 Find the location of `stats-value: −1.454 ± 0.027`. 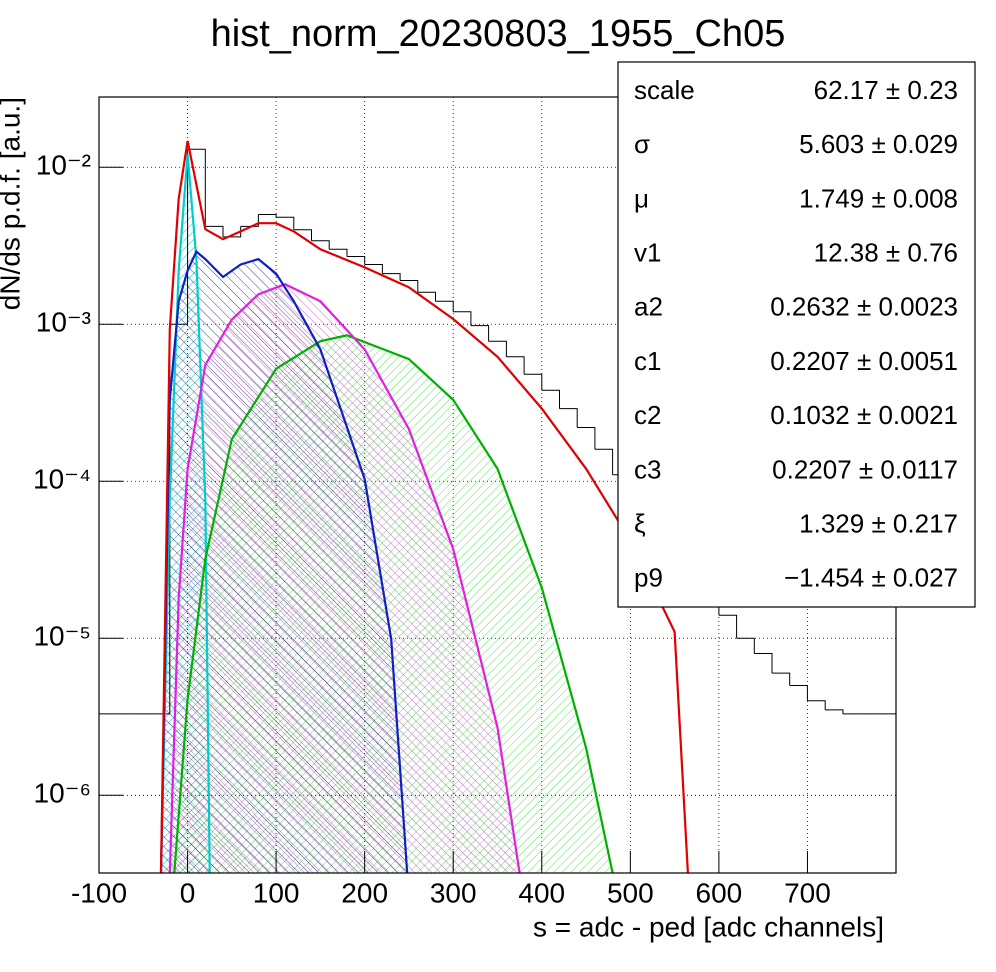

stats-value: −1.454 ± 0.027 is located at coordinates (871, 578).